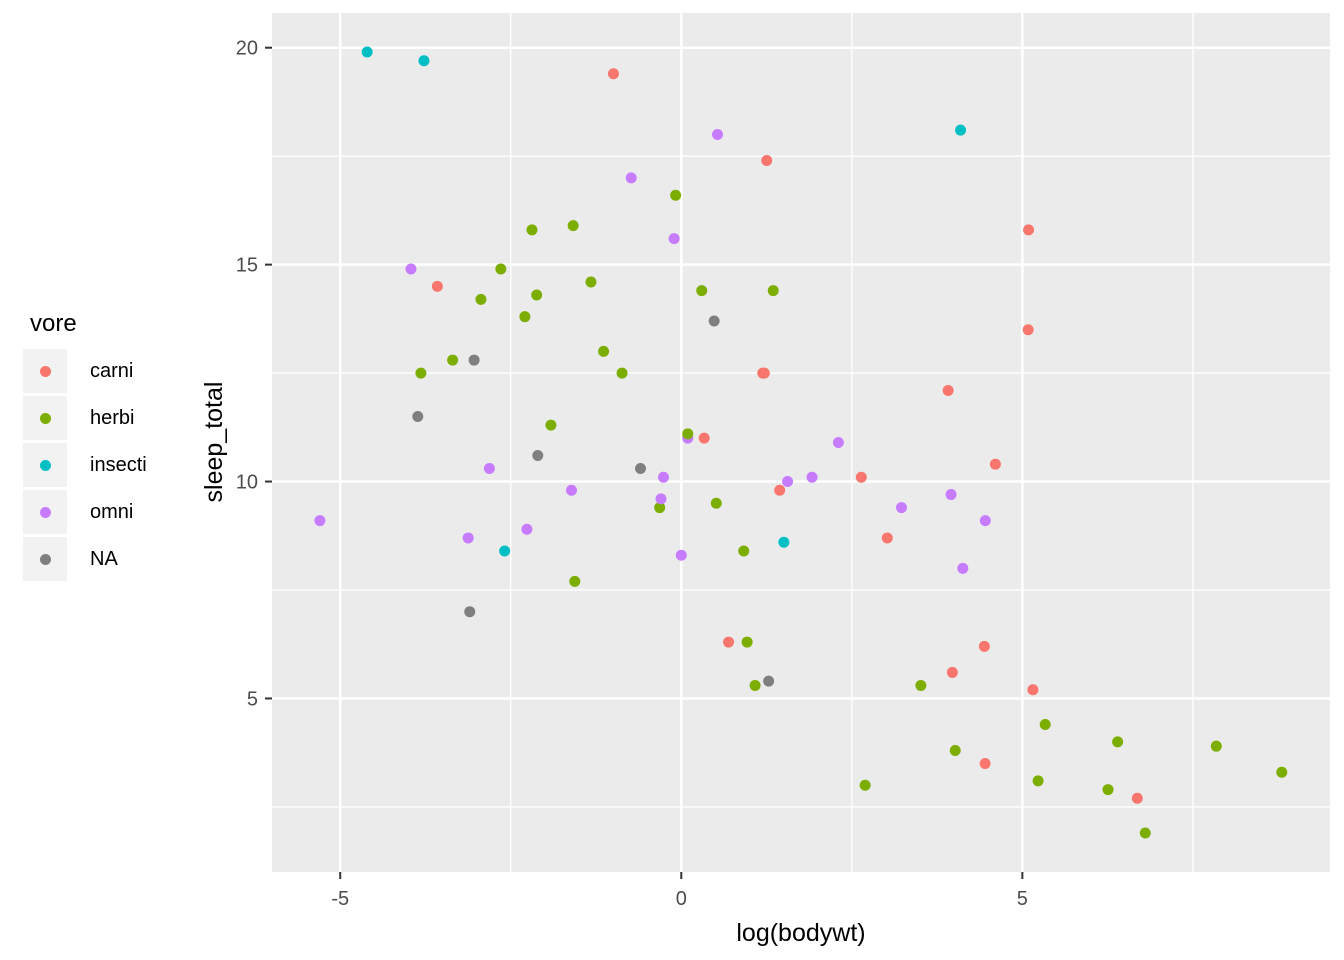  Describe the element at coordinates (104, 558) in the screenshot. I see `legend-item-label: NA` at that location.